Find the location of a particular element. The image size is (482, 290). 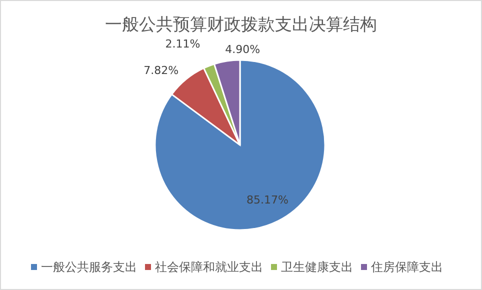

chart-title: 一般公共预算财政拨款支出决算结构 is located at coordinates (241, 25).